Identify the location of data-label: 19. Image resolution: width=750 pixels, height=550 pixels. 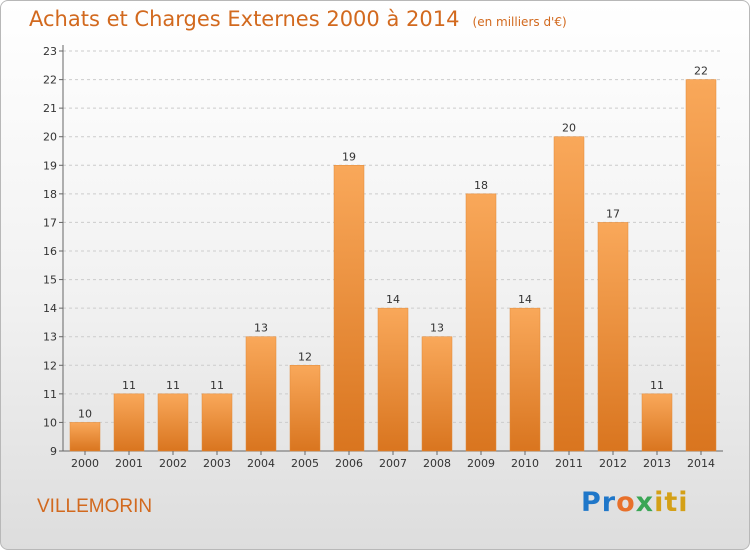
(349, 156).